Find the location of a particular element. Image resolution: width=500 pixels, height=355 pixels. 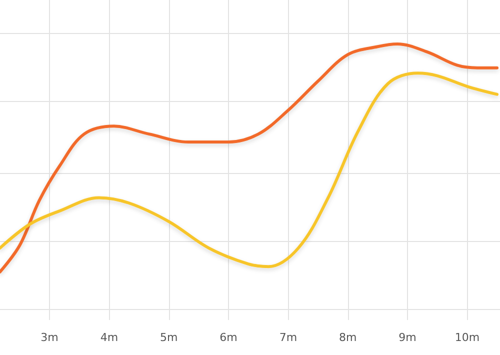

x-tick-label: 7m is located at coordinates (288, 337).